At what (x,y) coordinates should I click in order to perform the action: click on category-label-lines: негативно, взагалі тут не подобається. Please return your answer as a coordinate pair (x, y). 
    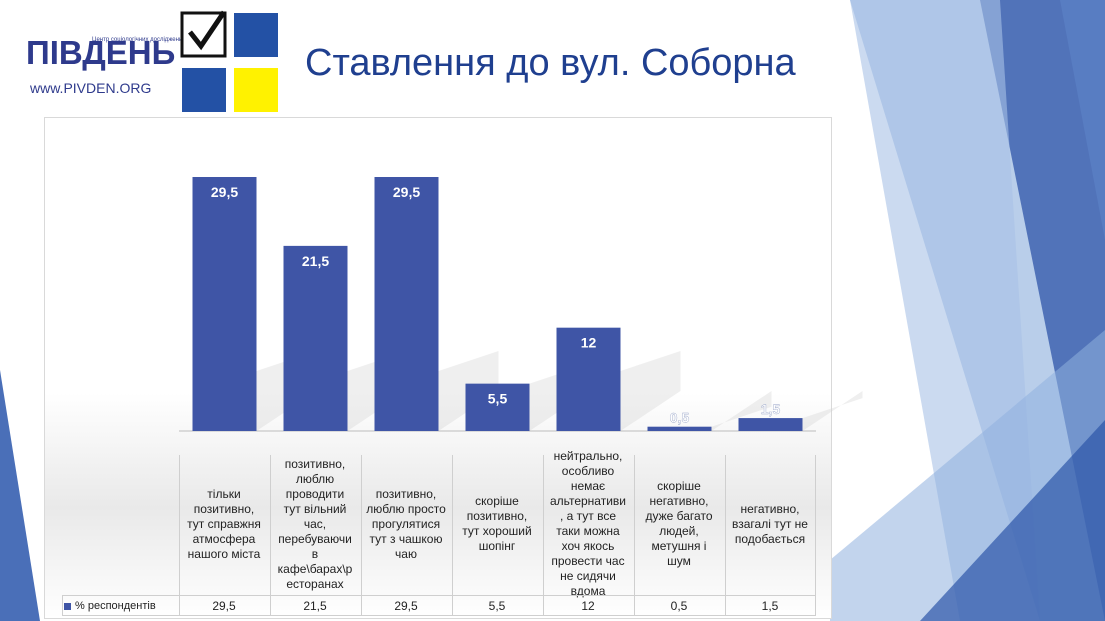
    Looking at the image, I should click on (770, 523).